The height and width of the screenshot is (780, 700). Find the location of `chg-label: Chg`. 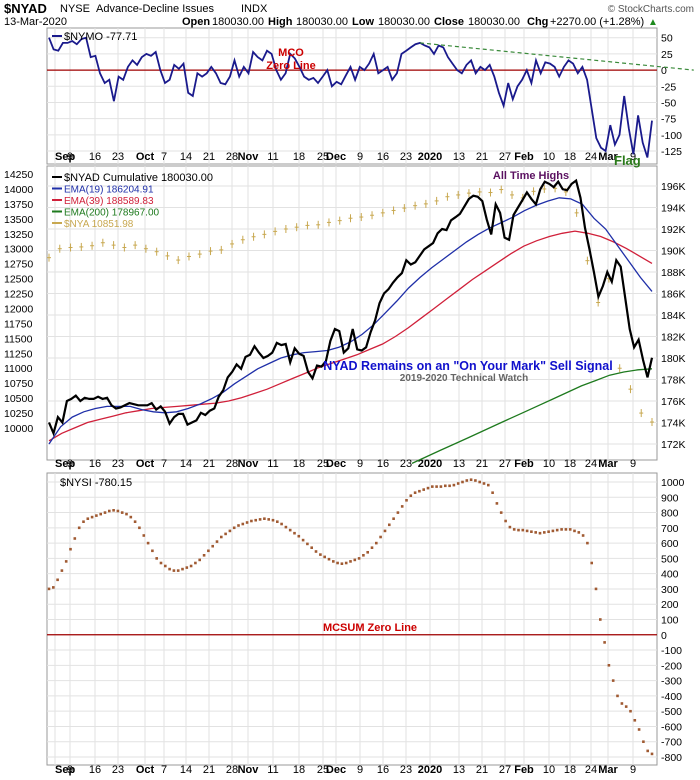

chg-label: Chg is located at coordinates (537, 22).